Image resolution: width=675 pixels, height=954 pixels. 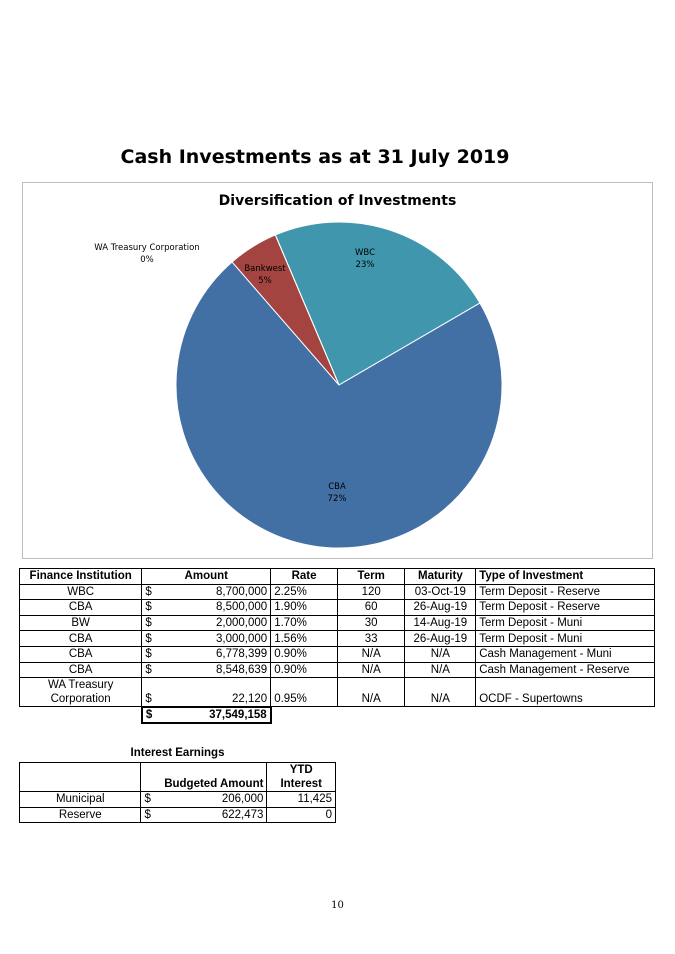 I want to click on slice-label-bankwest: Bankwest 5%, so click(x=265, y=275).